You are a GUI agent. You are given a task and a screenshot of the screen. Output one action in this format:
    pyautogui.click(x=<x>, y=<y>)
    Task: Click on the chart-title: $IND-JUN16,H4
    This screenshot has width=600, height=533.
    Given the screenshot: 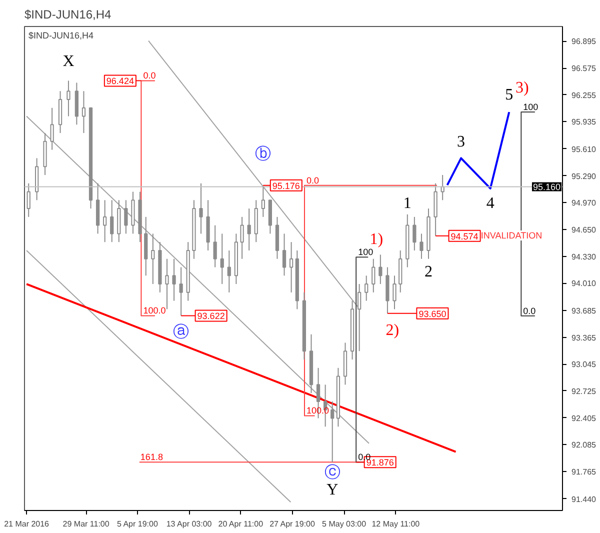 What is the action you would take?
    pyautogui.click(x=68, y=15)
    